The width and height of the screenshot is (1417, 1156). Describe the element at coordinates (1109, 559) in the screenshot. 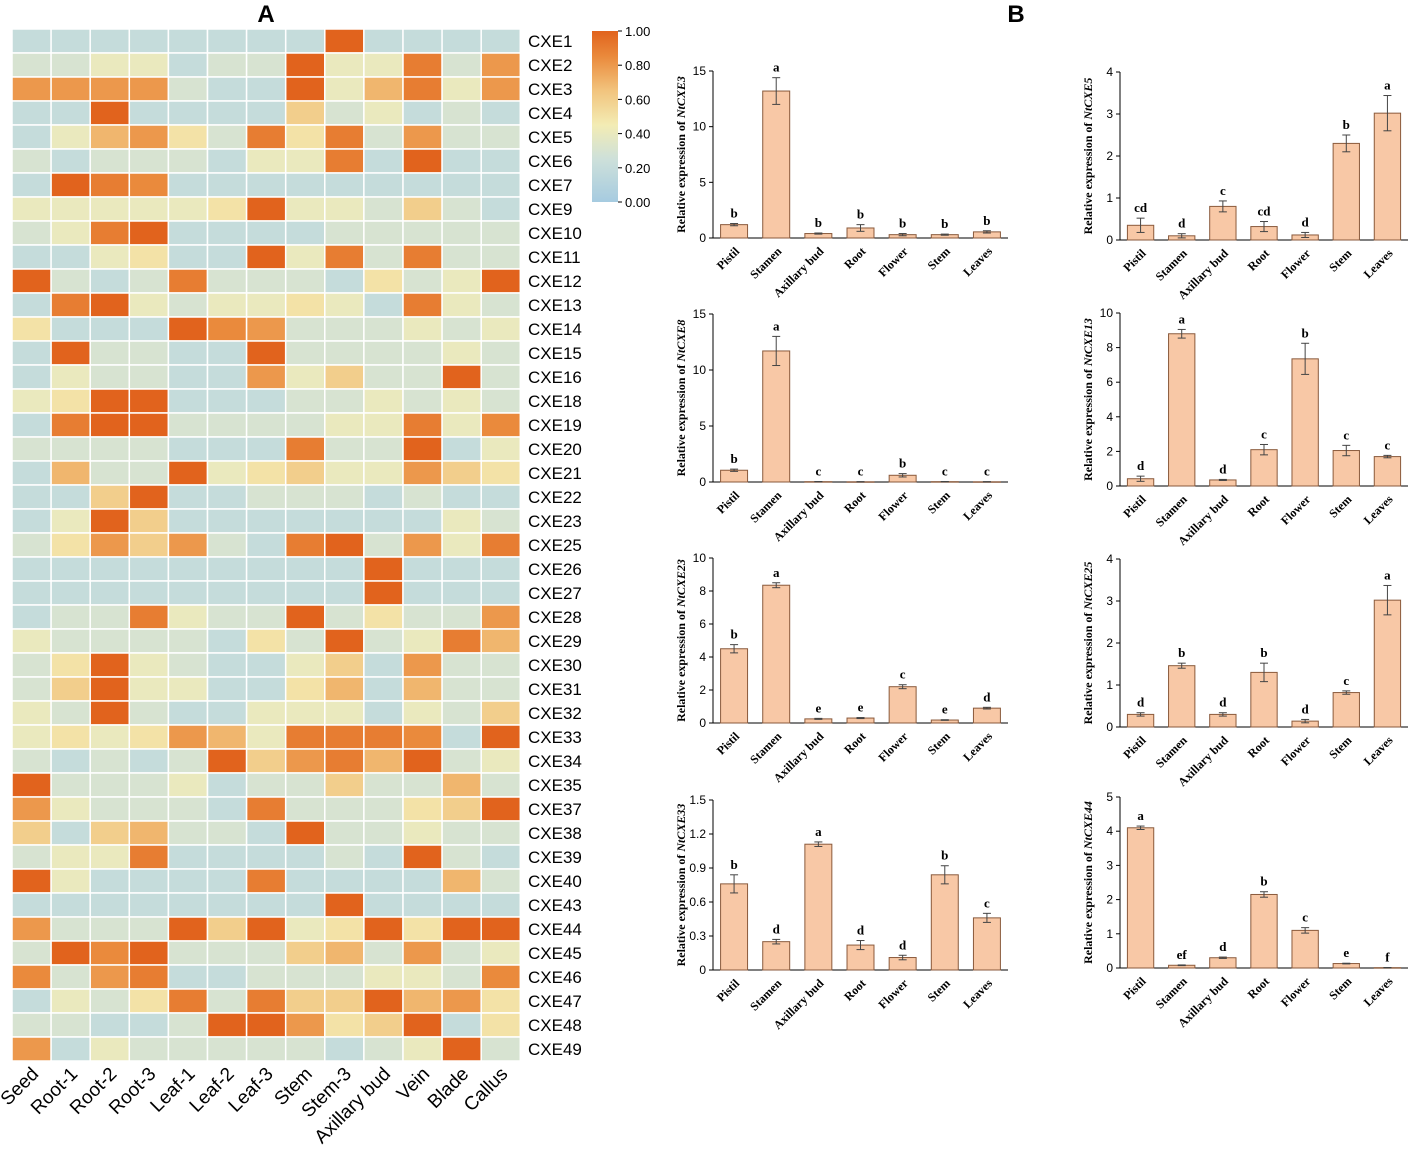

I see `y-tick-label: 4` at that location.